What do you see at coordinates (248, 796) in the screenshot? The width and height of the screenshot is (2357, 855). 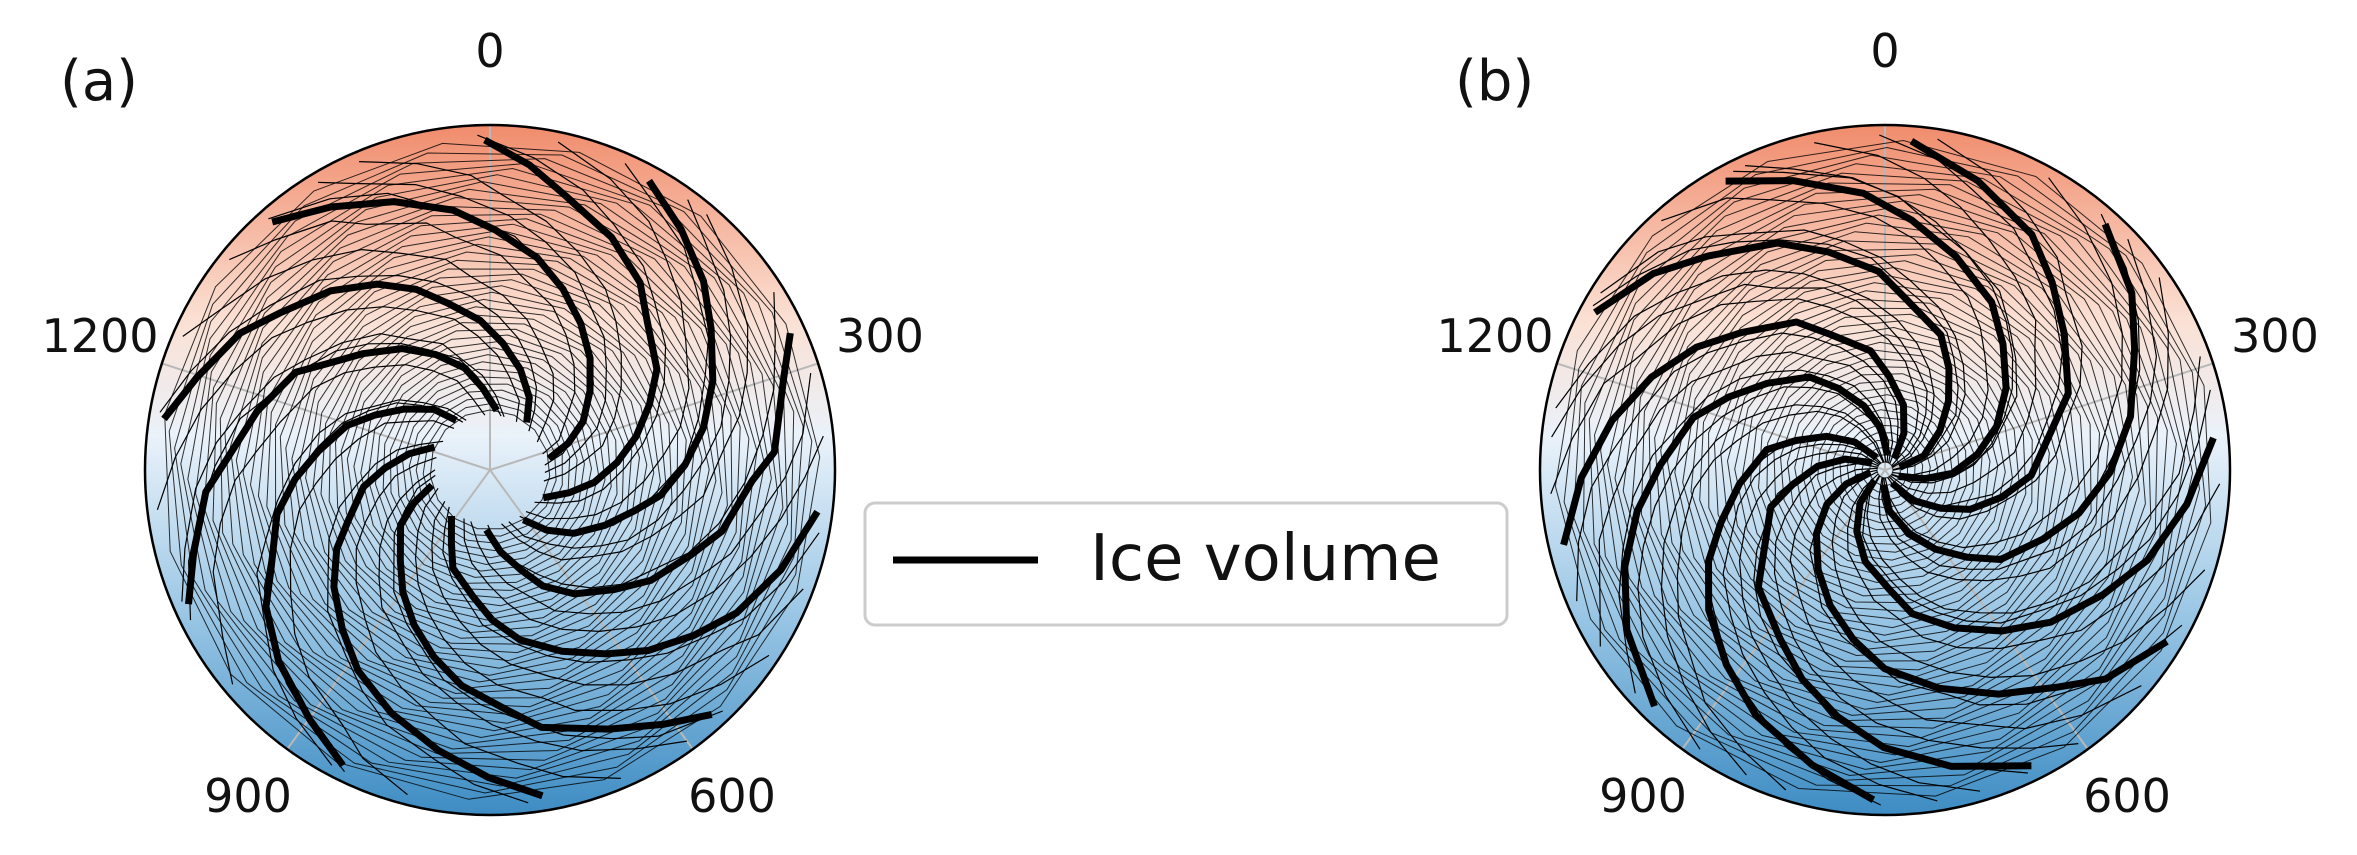 I see `panel-a-tick-900: 900` at bounding box center [248, 796].